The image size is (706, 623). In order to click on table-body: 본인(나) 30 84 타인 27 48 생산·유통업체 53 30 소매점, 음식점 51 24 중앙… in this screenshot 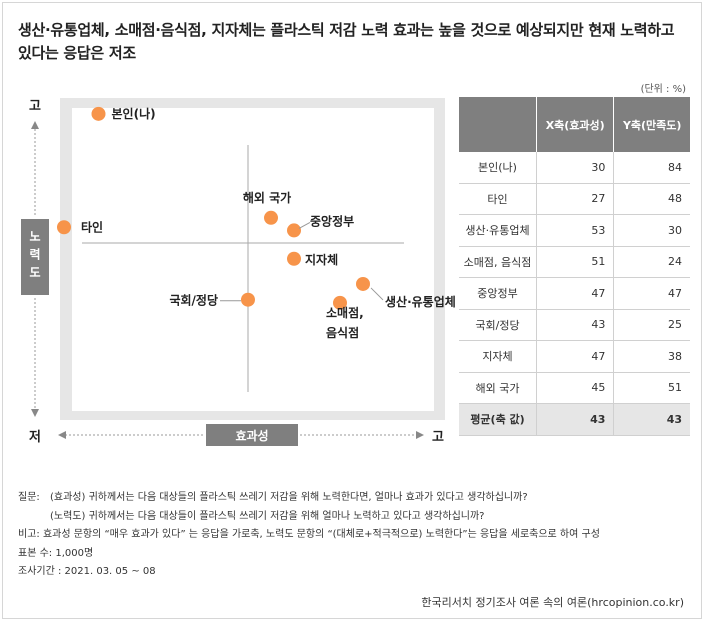, I will do `click(574, 294)`.